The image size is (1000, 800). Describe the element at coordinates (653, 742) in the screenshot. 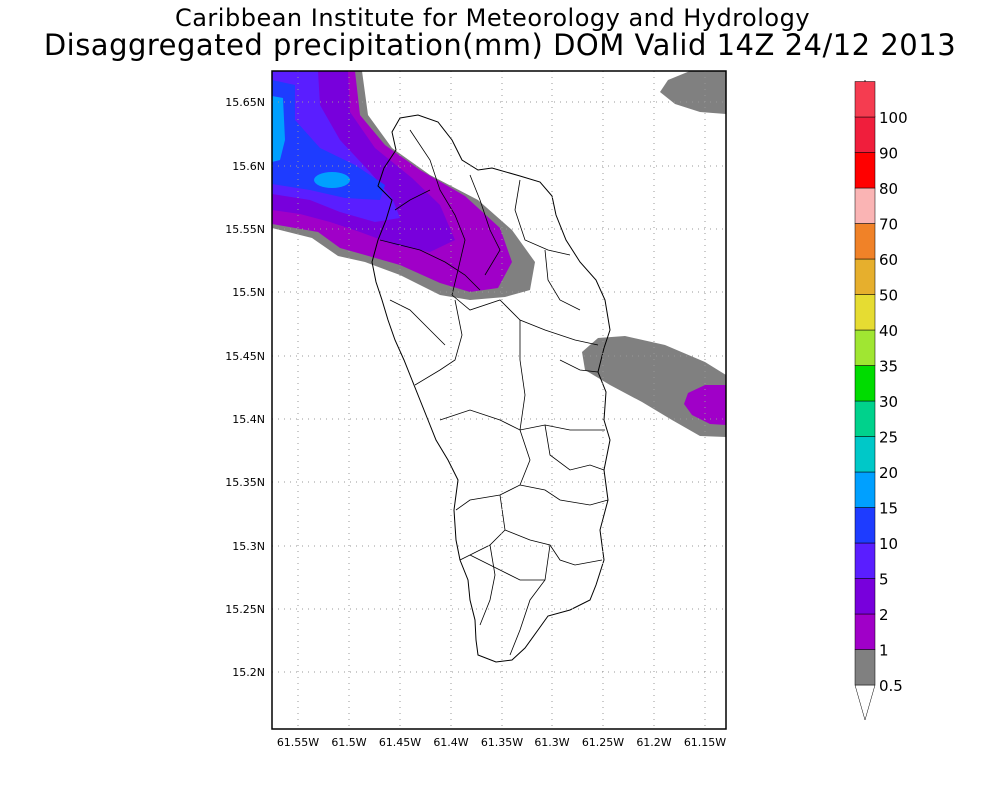

I see `lon-tick-label: 61.2W` at that location.